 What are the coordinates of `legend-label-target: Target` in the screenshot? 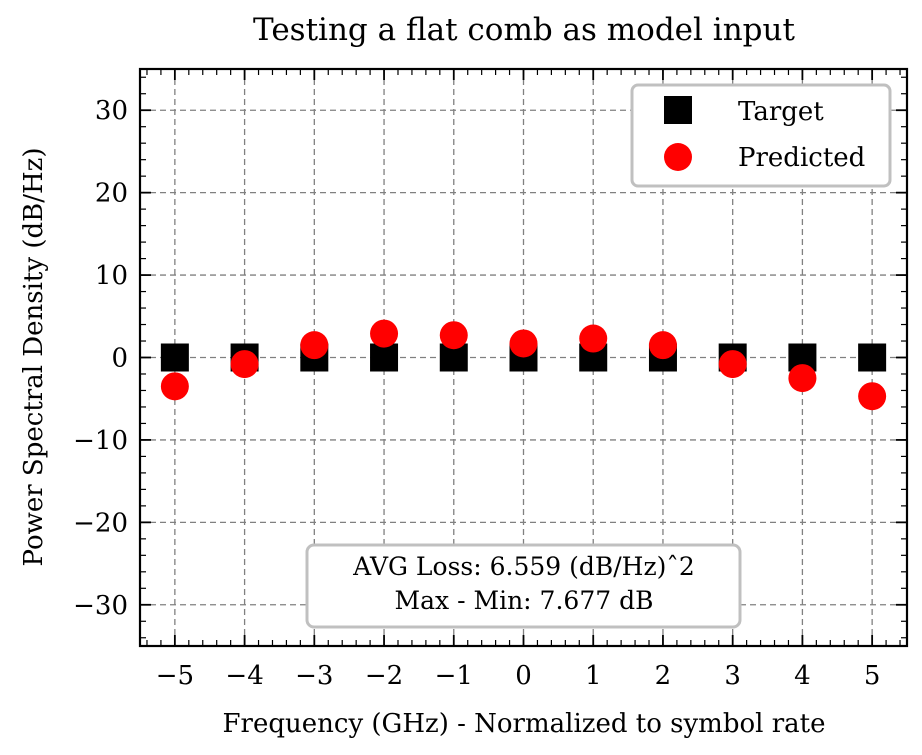 It's located at (781, 112).